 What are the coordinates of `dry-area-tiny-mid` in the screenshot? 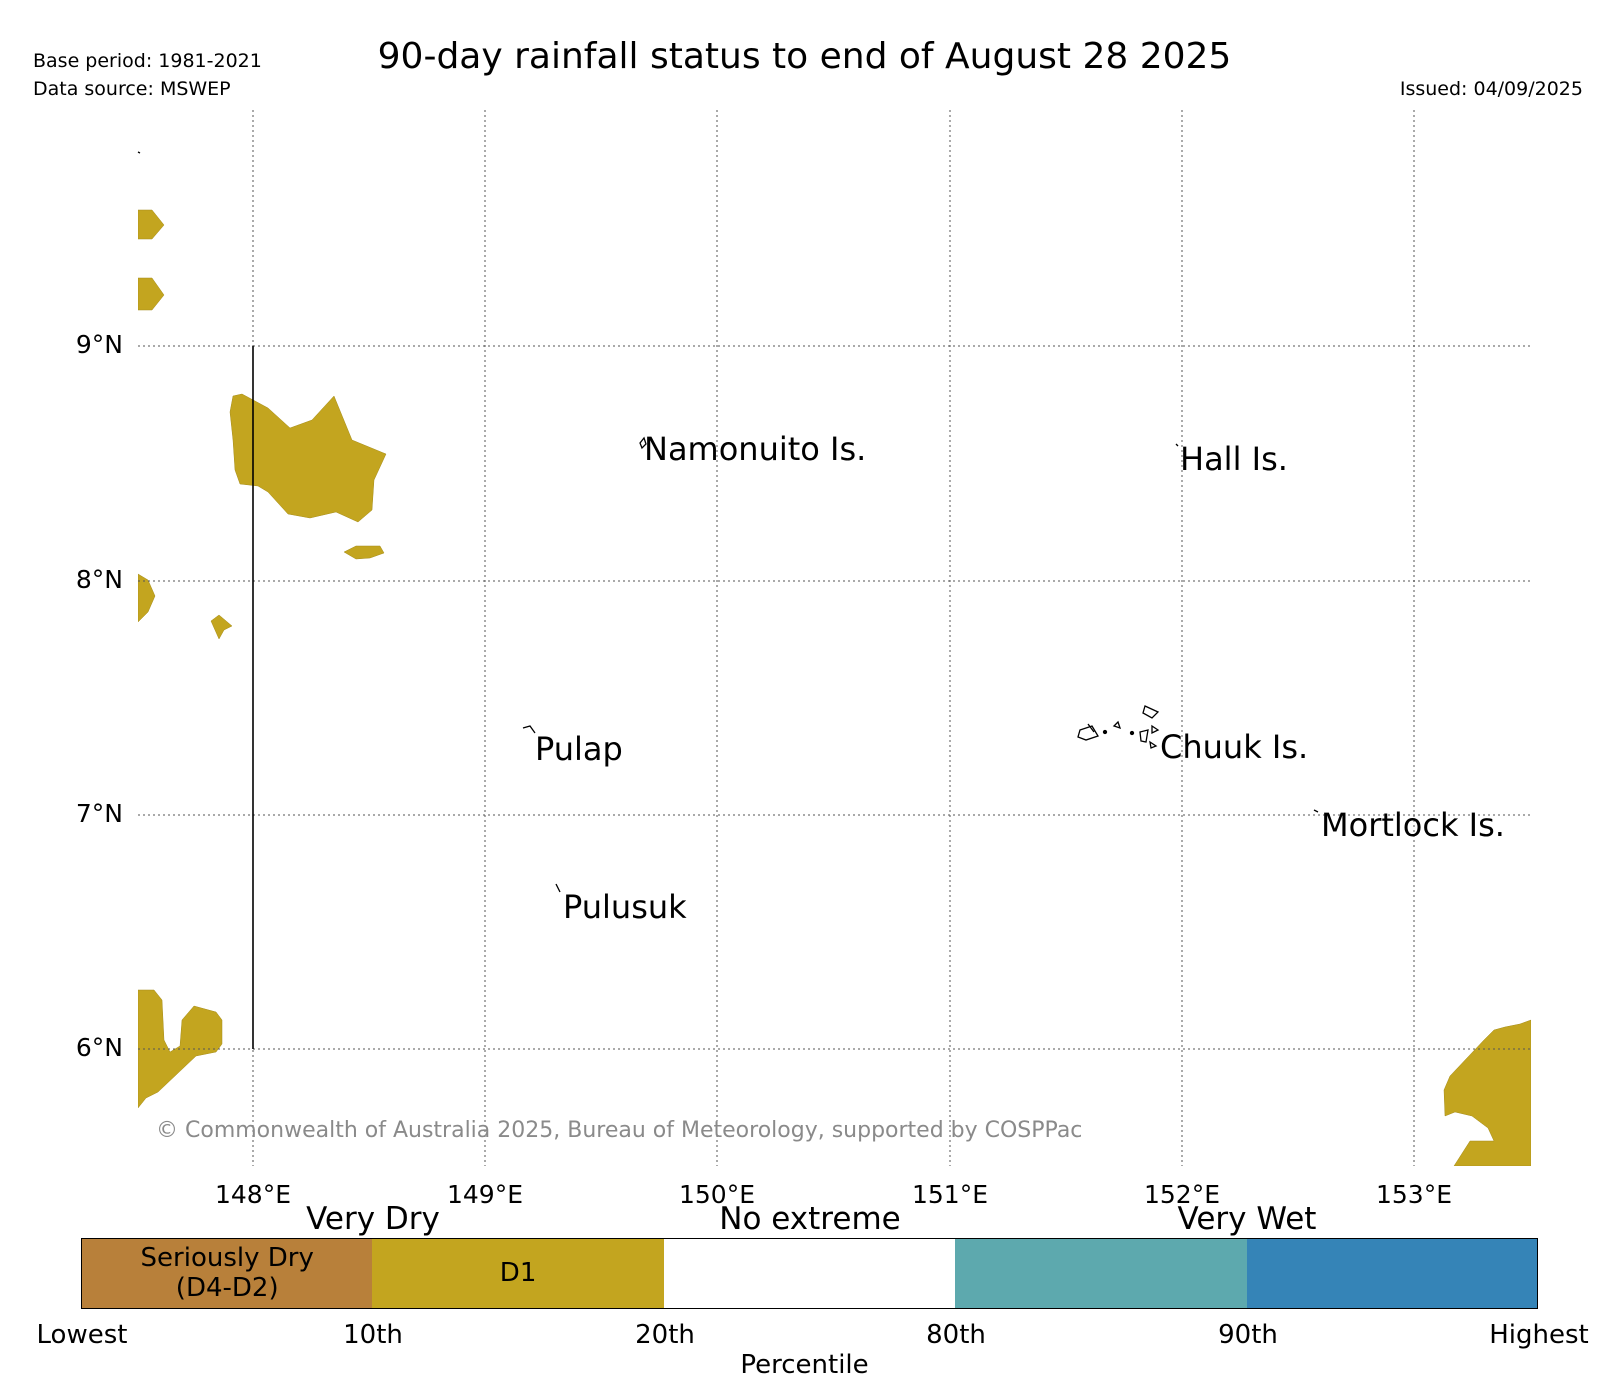 It's located at (221, 627).